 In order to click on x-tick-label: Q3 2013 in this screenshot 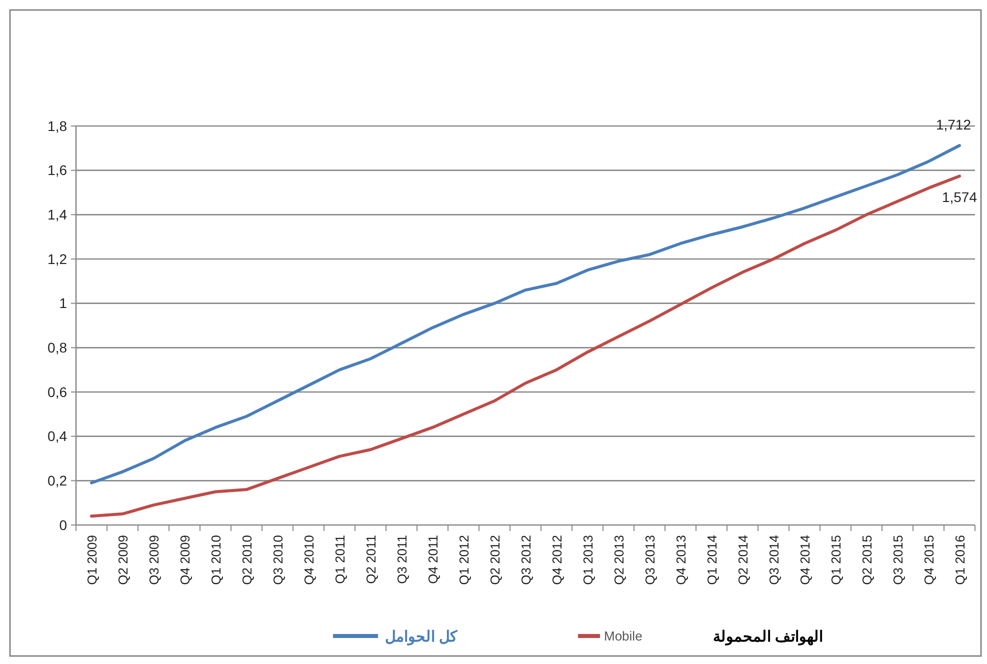, I will do `click(650, 560)`.